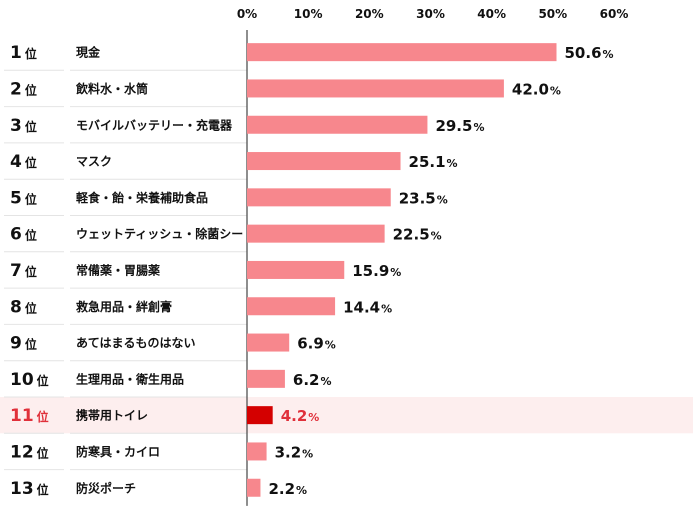 This screenshot has height=518, width=693. I want to click on value-label: 14.4%, so click(367, 307).